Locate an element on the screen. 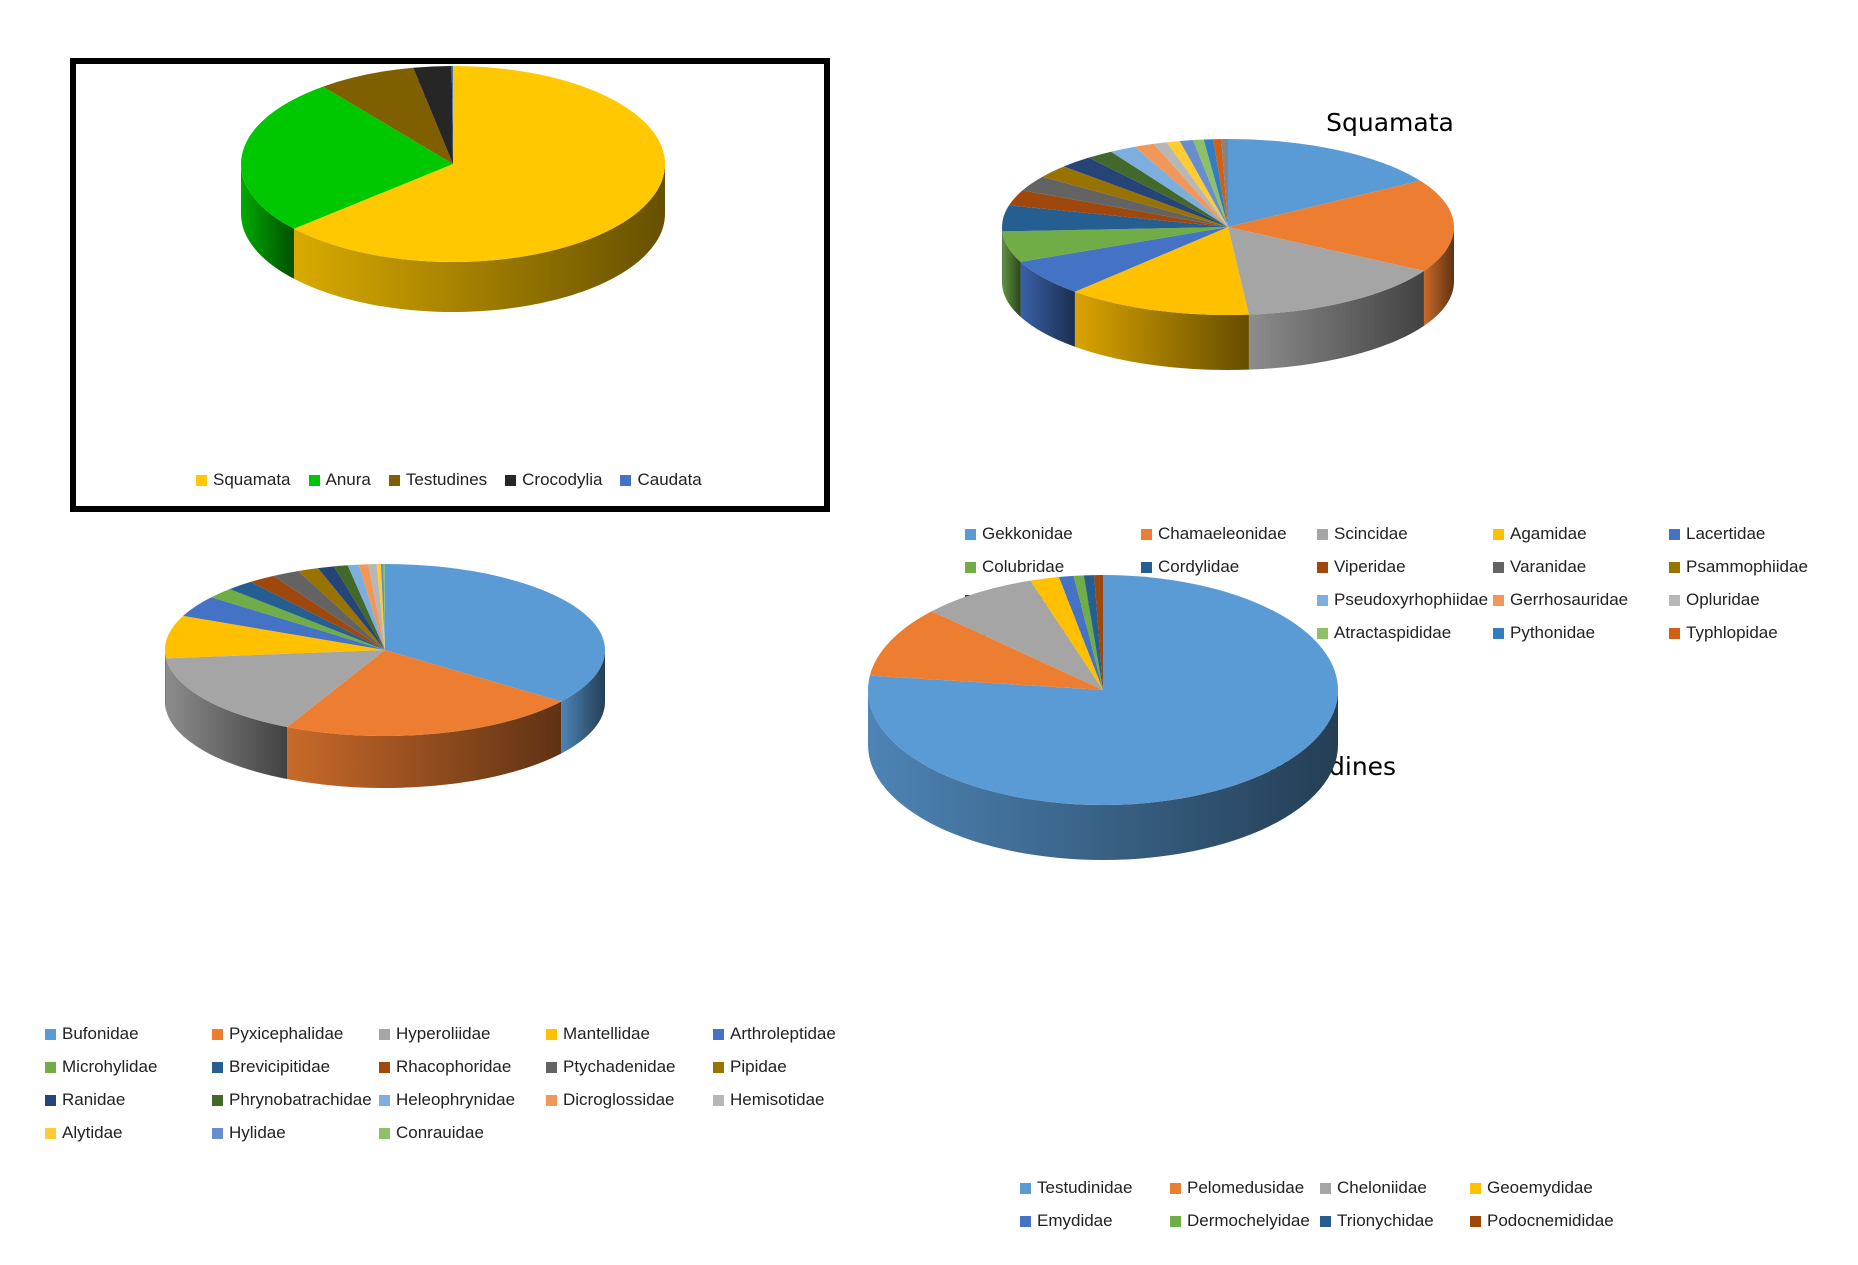 The height and width of the screenshot is (1265, 1858). pie-slice-testudinidae is located at coordinates (1103, 690).